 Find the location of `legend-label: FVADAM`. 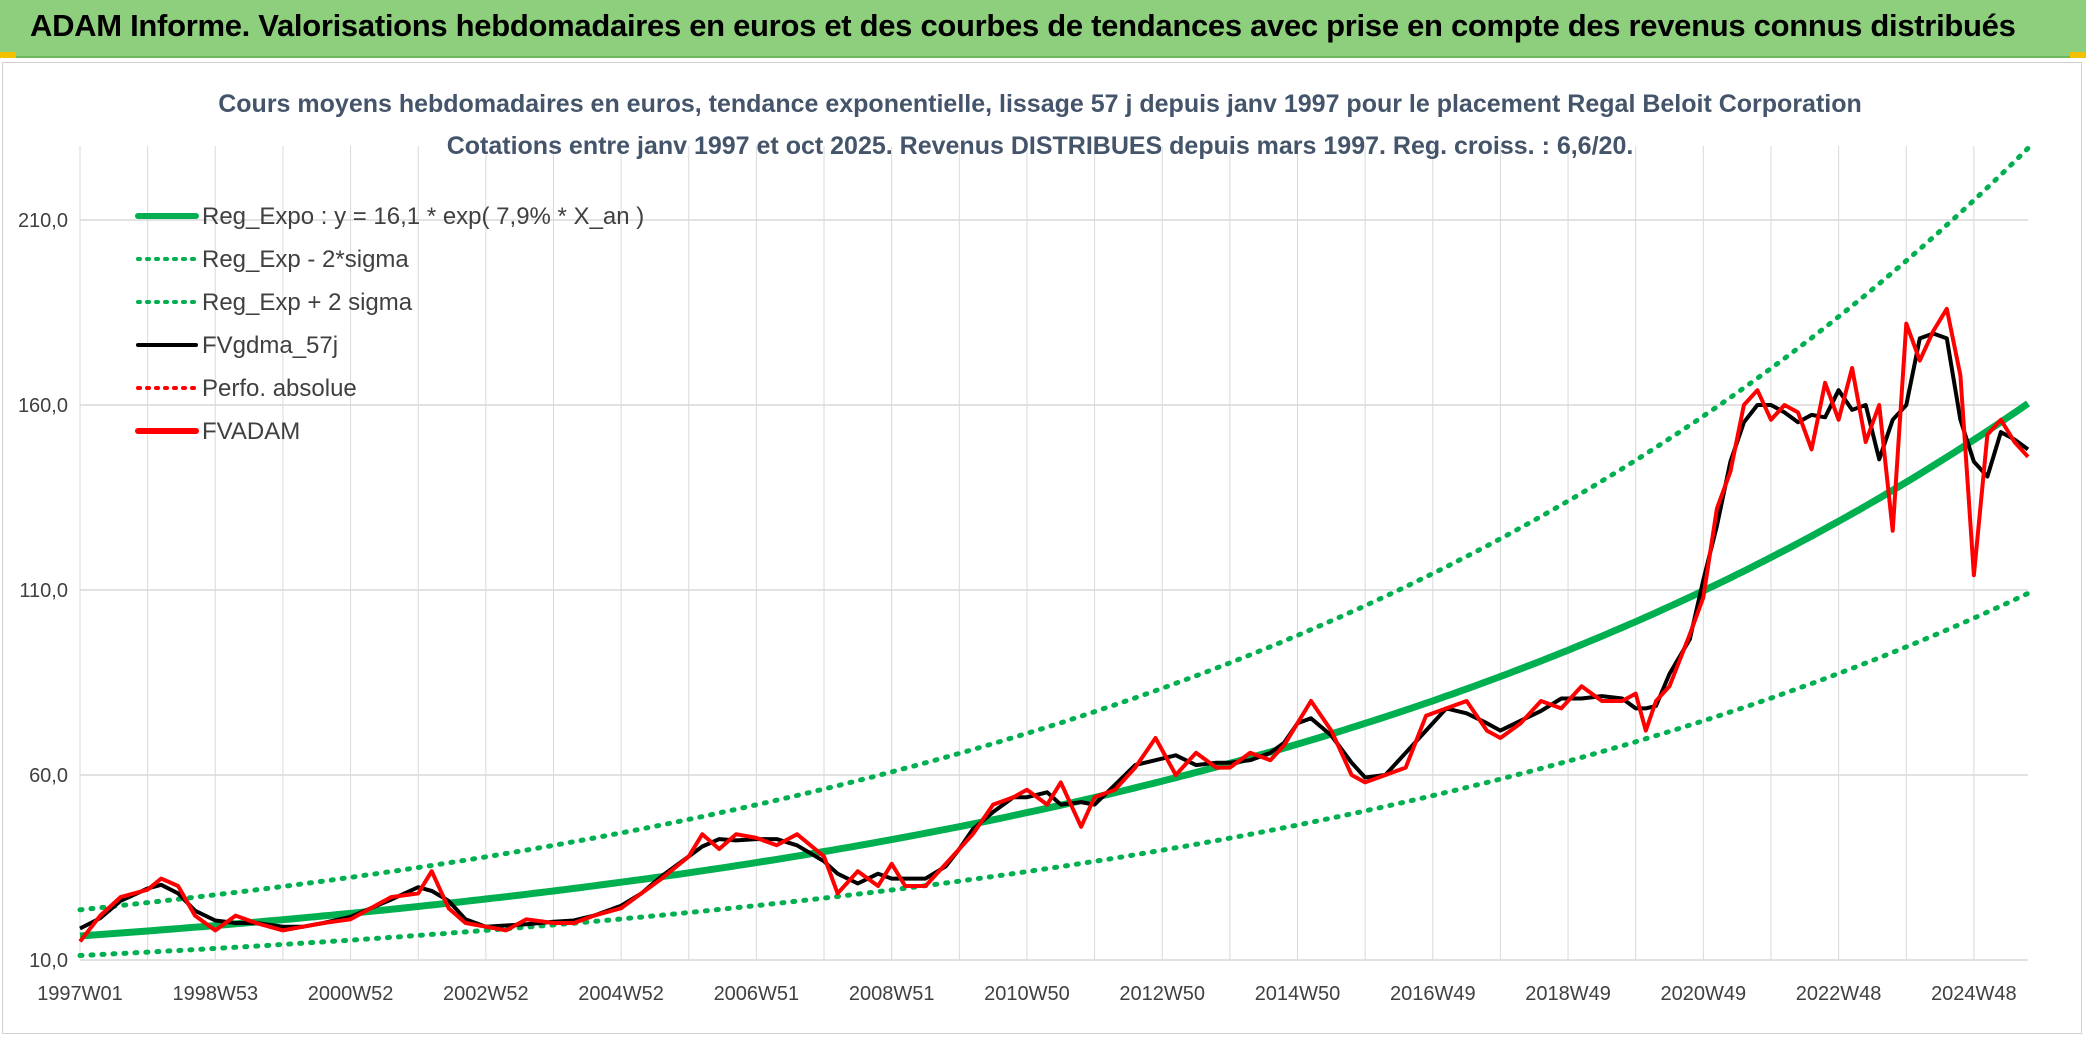

legend-label: FVADAM is located at coordinates (251, 431).